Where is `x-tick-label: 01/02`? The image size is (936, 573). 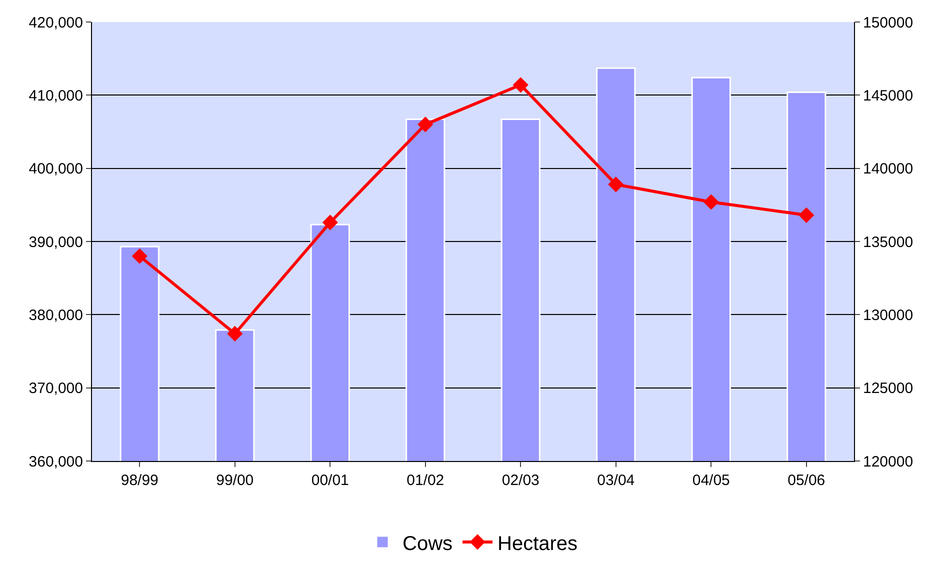 x-tick-label: 01/02 is located at coordinates (425, 480).